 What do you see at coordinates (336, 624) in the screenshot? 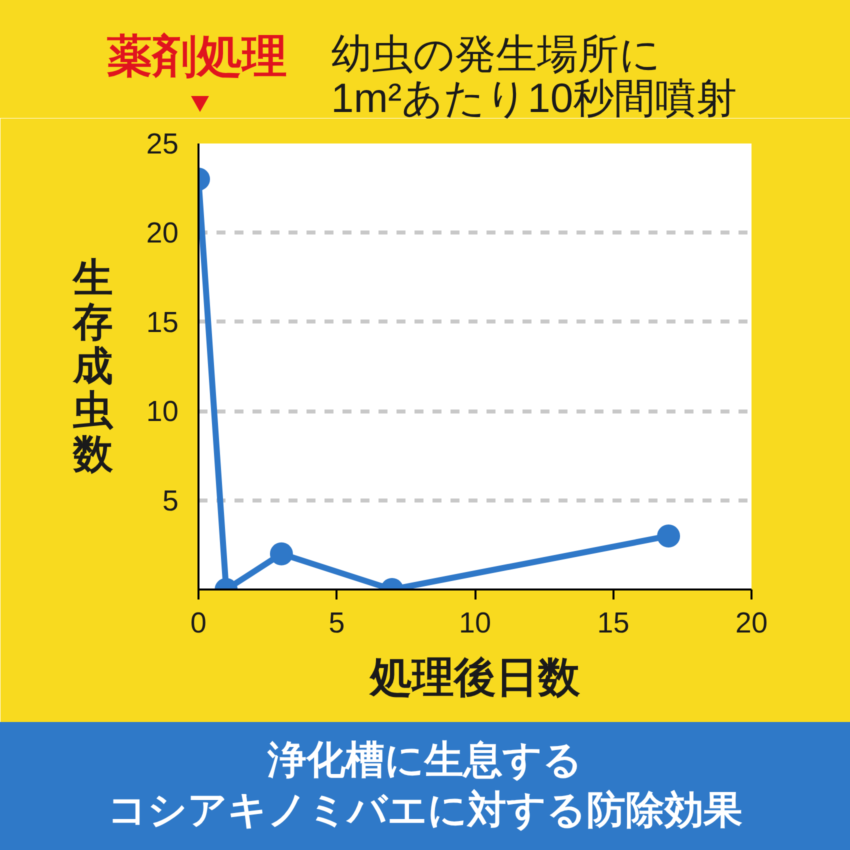
I see `x-tick-label: 5` at bounding box center [336, 624].